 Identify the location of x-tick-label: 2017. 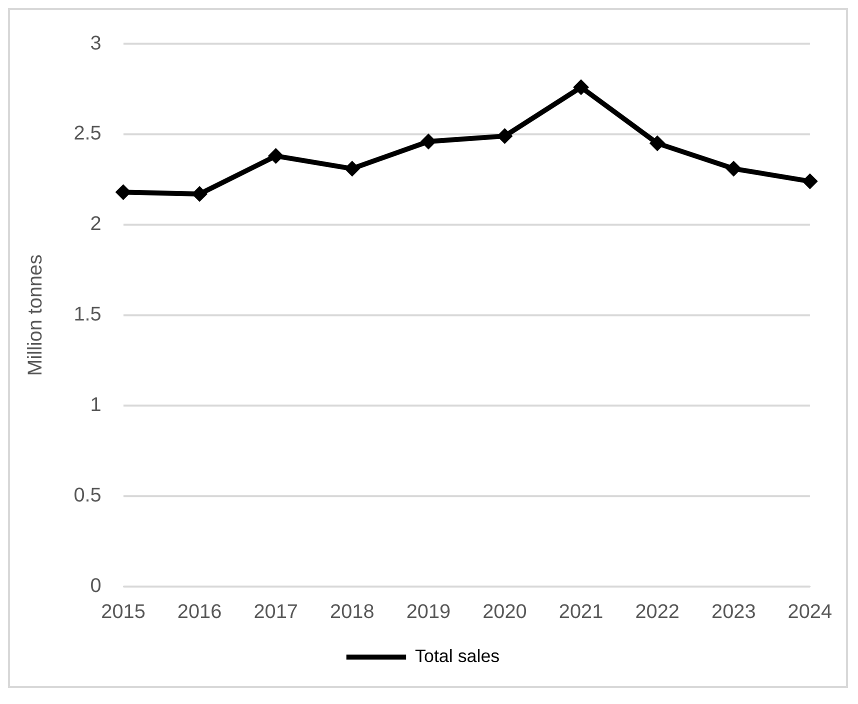
(276, 611).